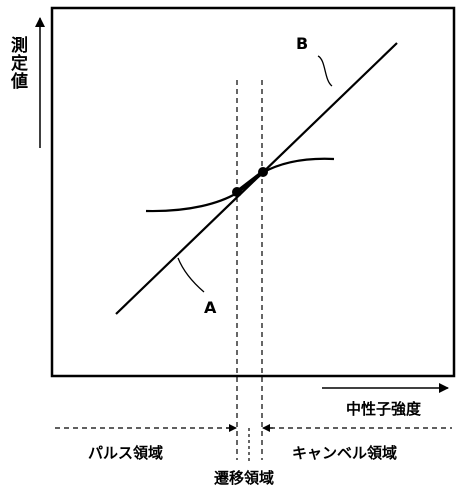 This screenshot has height=493, width=456. What do you see at coordinates (302, 43) in the screenshot?
I see `curve-b-label: B` at bounding box center [302, 43].